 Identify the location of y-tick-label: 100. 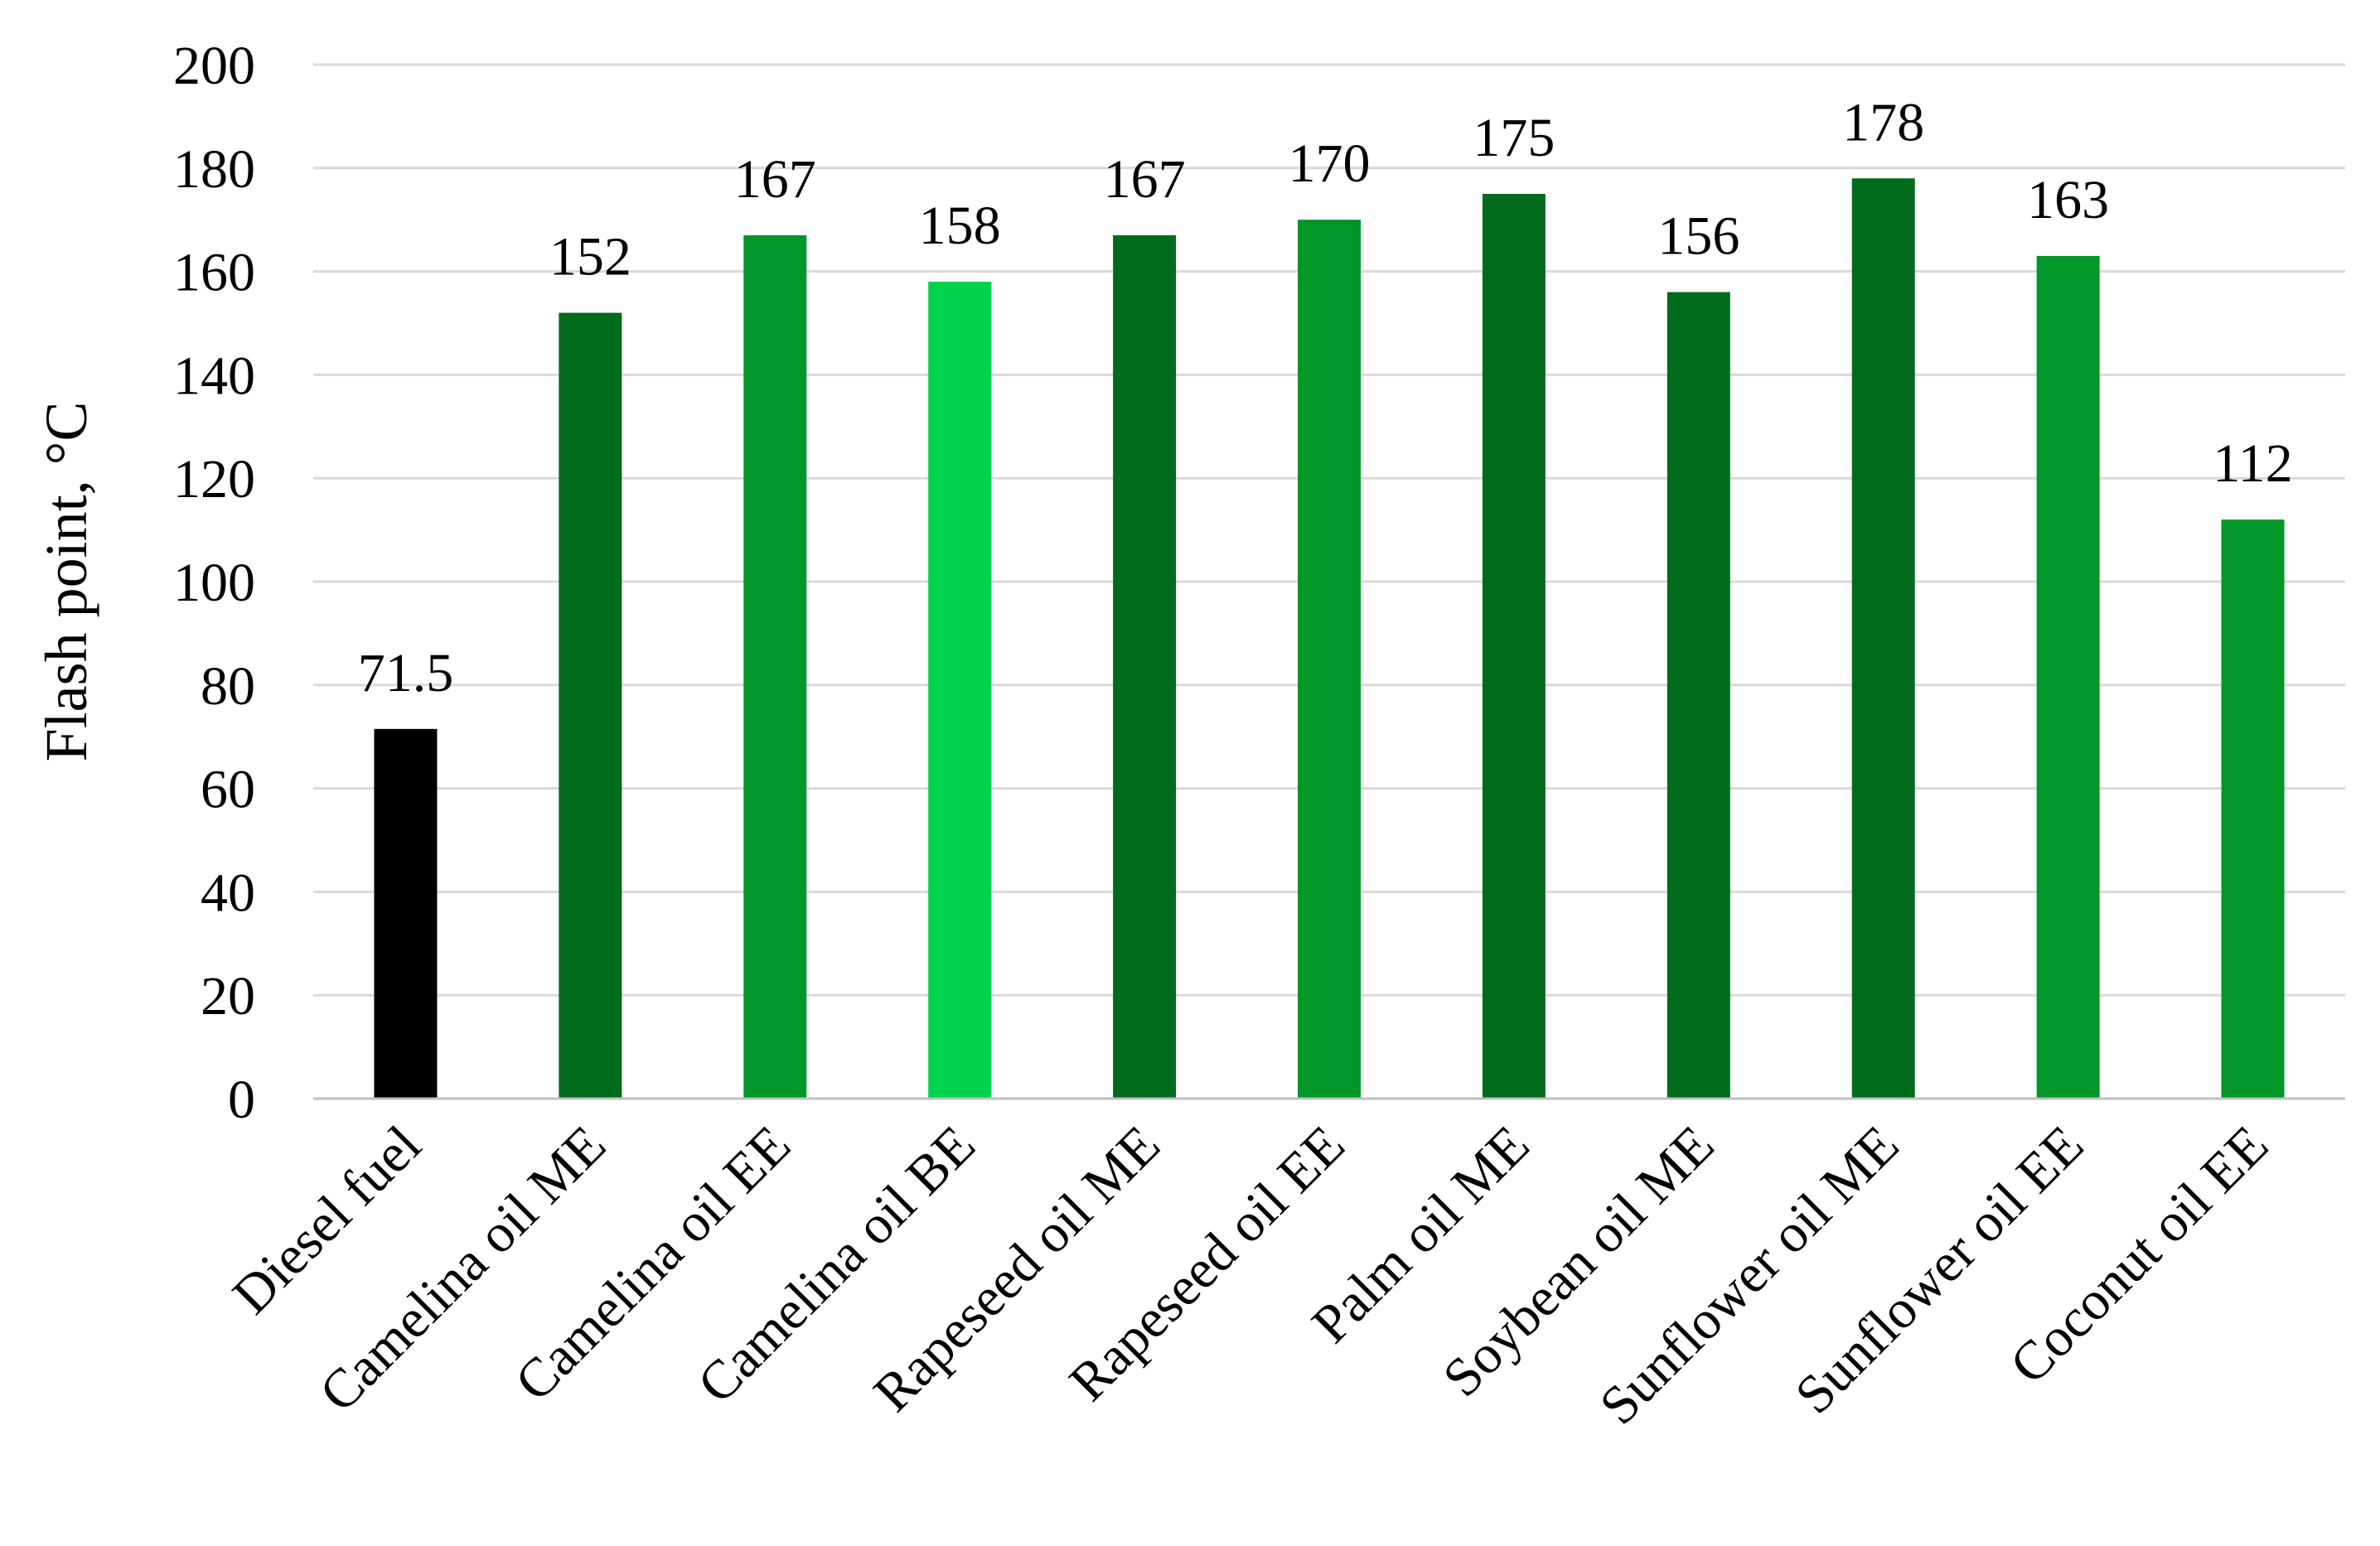
(214, 583).